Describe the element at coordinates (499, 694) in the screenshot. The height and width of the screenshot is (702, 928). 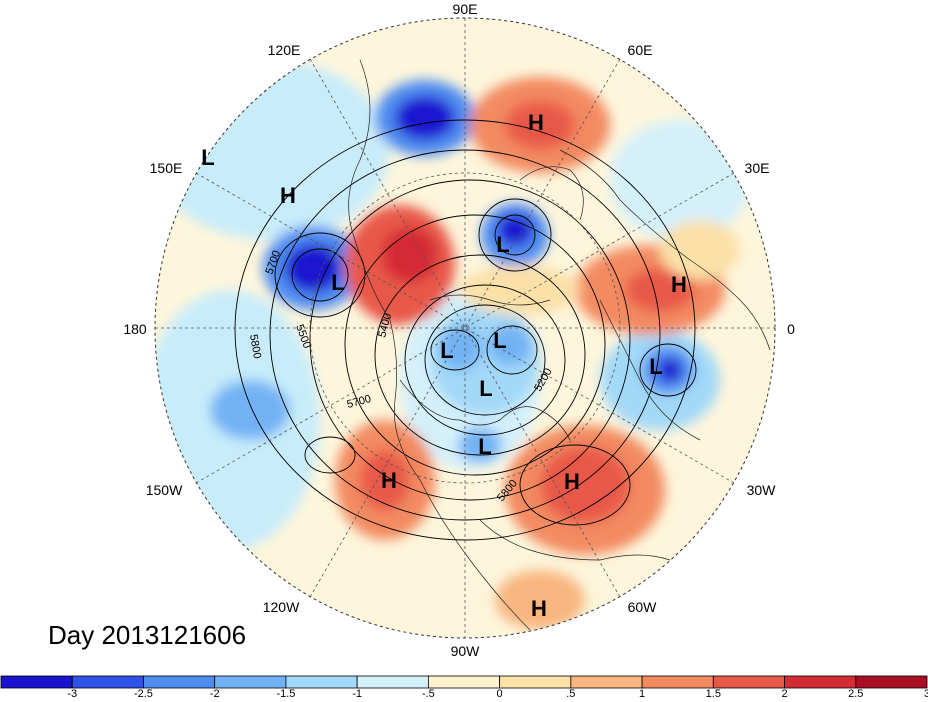
I see `colorbar-tick-label: 0` at that location.